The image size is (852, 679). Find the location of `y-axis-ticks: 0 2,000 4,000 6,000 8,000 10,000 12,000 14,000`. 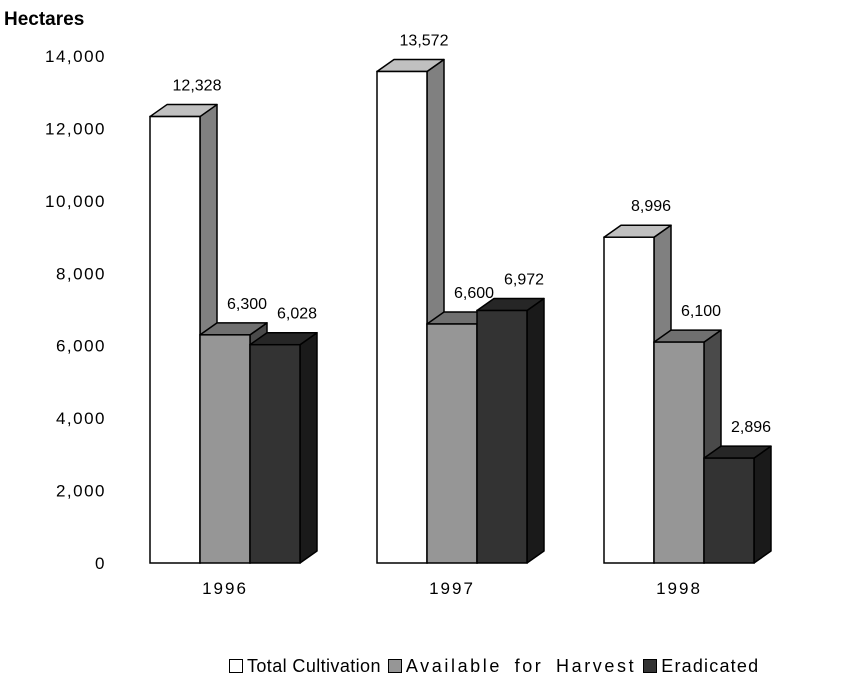

y-axis-ticks: 0 2,000 4,000 6,000 8,000 10,000 12,000 14,000 is located at coordinates (75, 310).